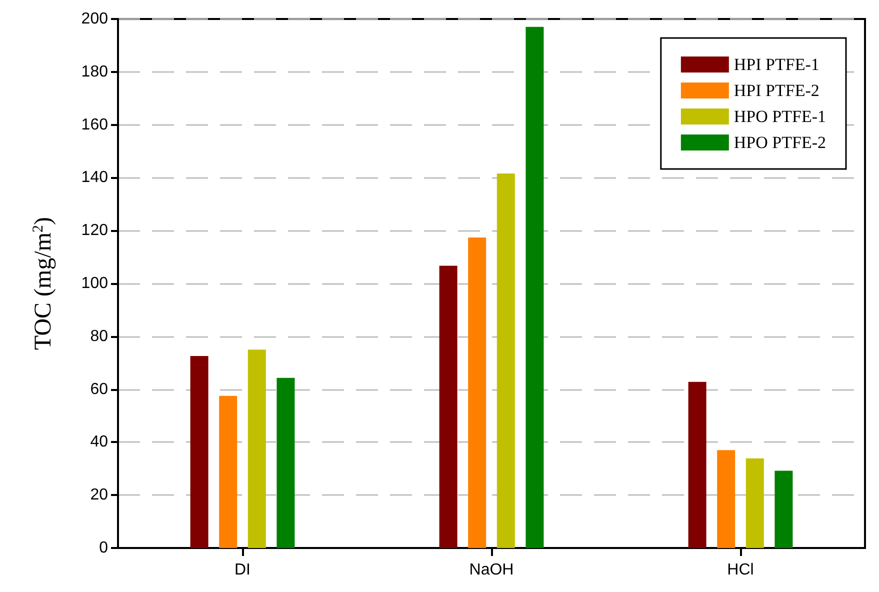  What do you see at coordinates (43, 283) in the screenshot?
I see `y-axis-title: TOC (mg/m2)` at bounding box center [43, 283].